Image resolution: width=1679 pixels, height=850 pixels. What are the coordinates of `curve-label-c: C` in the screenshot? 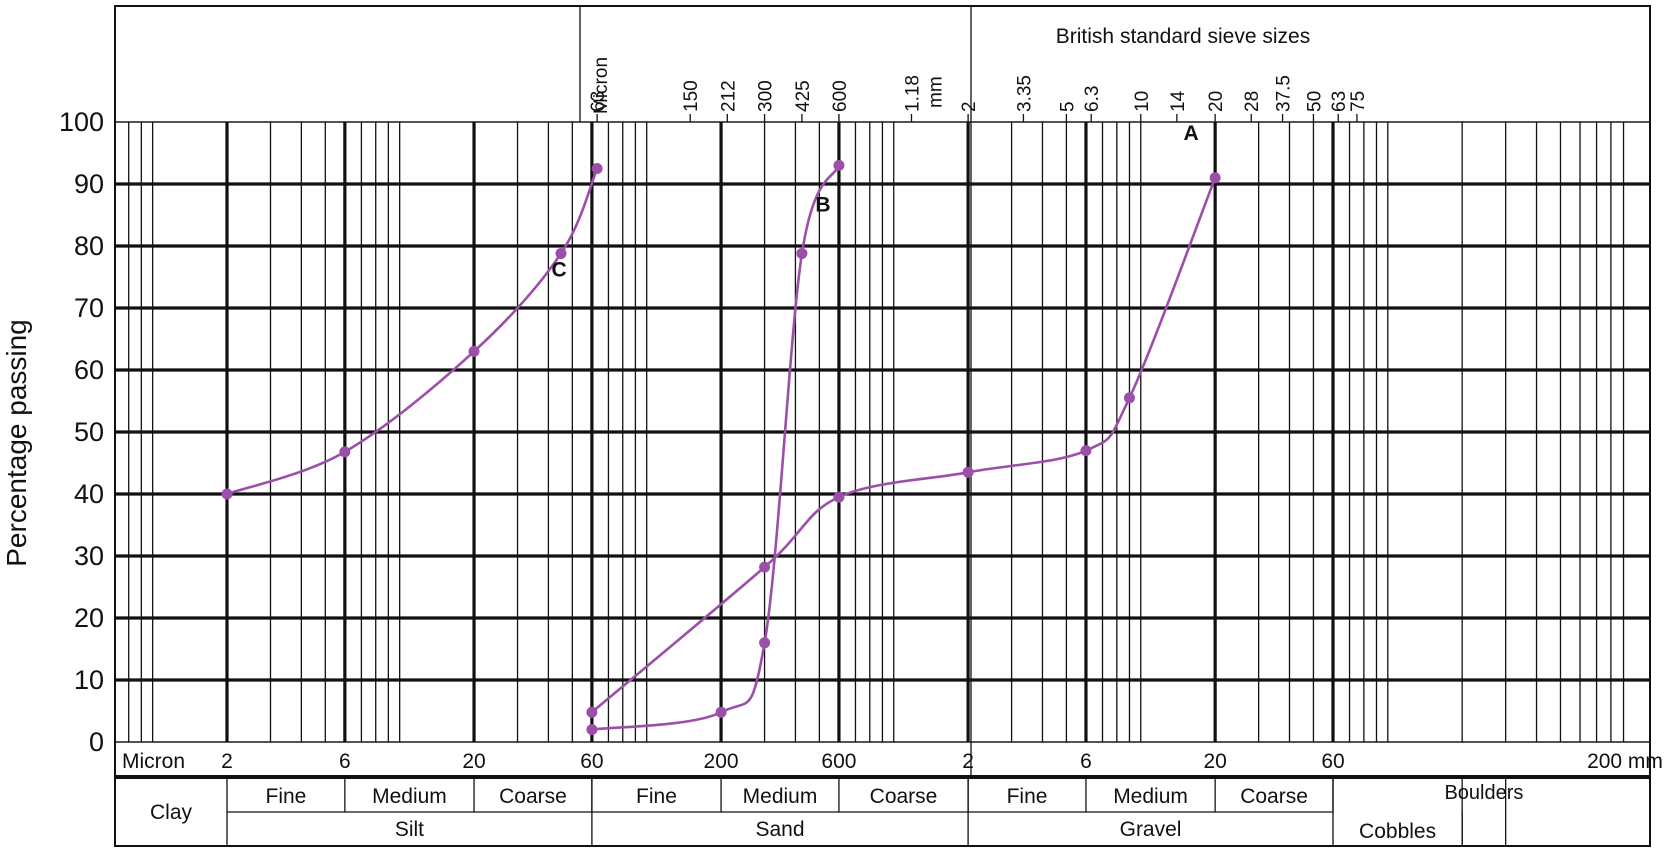 It's located at (559, 270).